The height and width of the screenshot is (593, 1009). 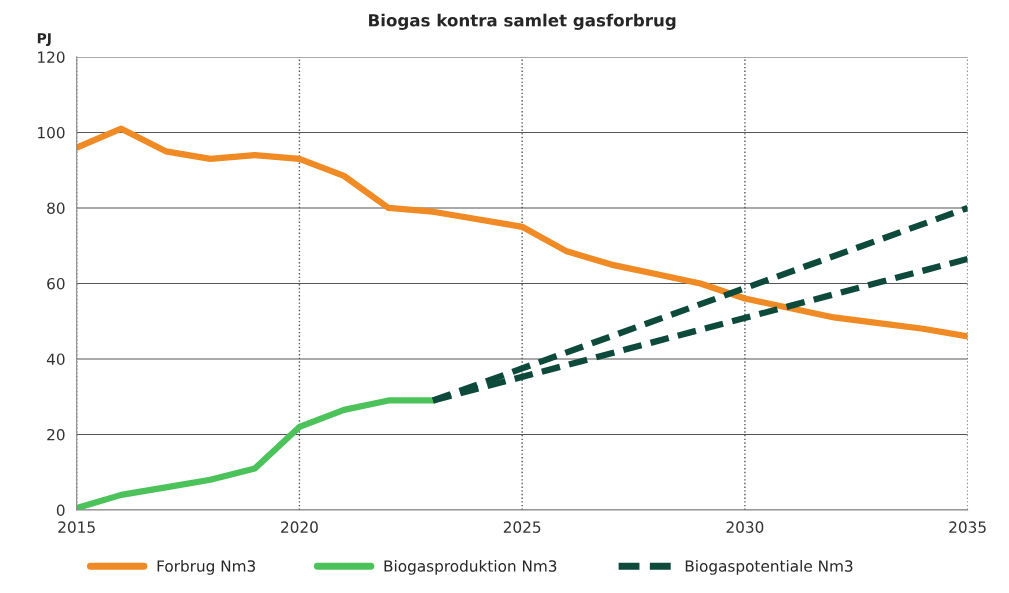 What do you see at coordinates (769, 567) in the screenshot?
I see `legend-label: Biogaspotentiale Nm3` at bounding box center [769, 567].